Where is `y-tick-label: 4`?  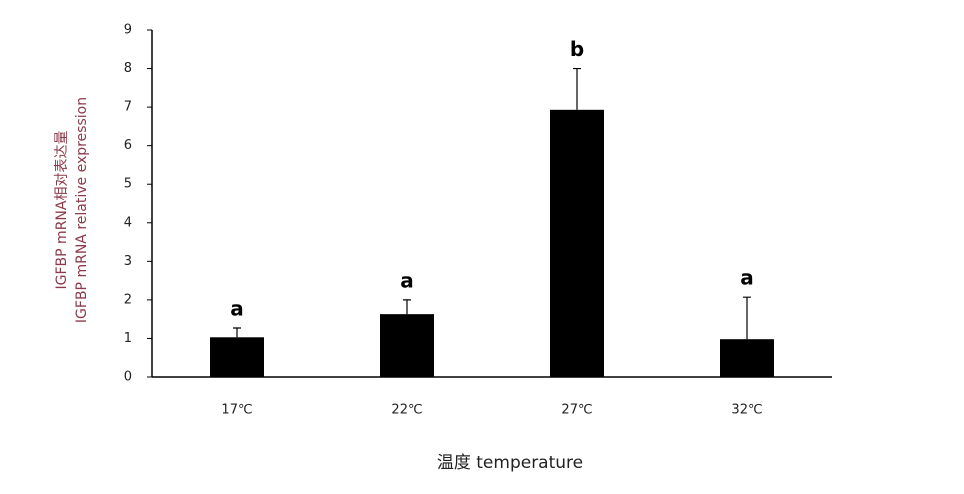 y-tick-label: 4 is located at coordinates (128, 222).